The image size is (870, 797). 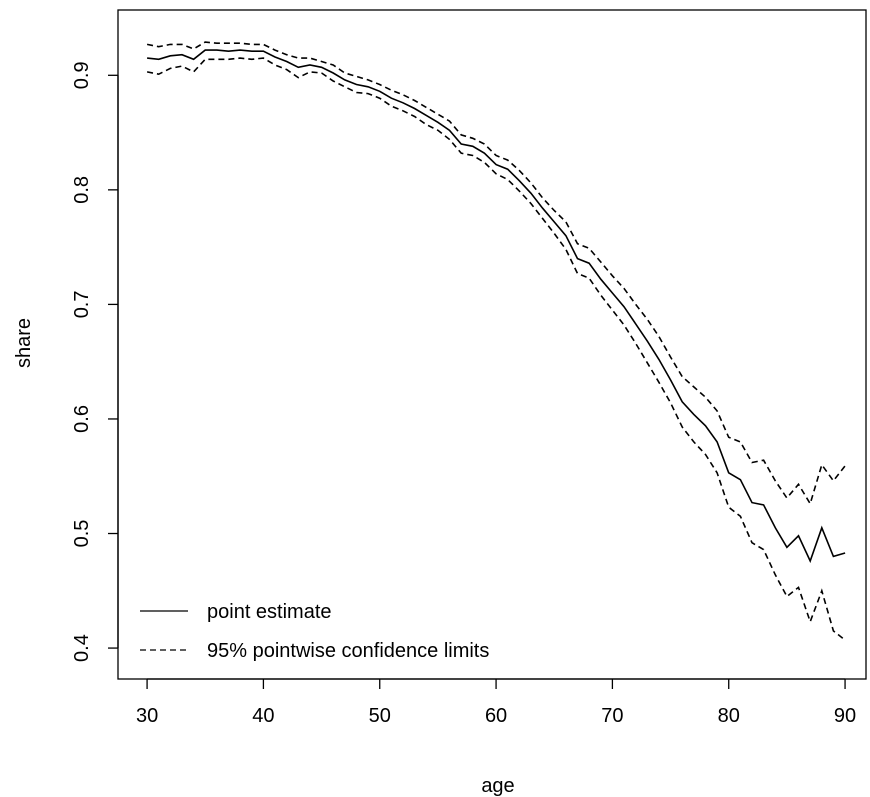 I want to click on x-axis: 30 40 50 60 70 80 90, so click(x=496, y=702).